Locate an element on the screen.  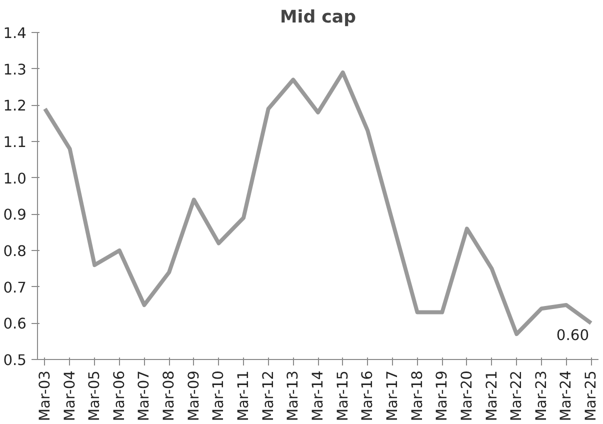
x-tick-label: Mar-21 is located at coordinates (491, 396).